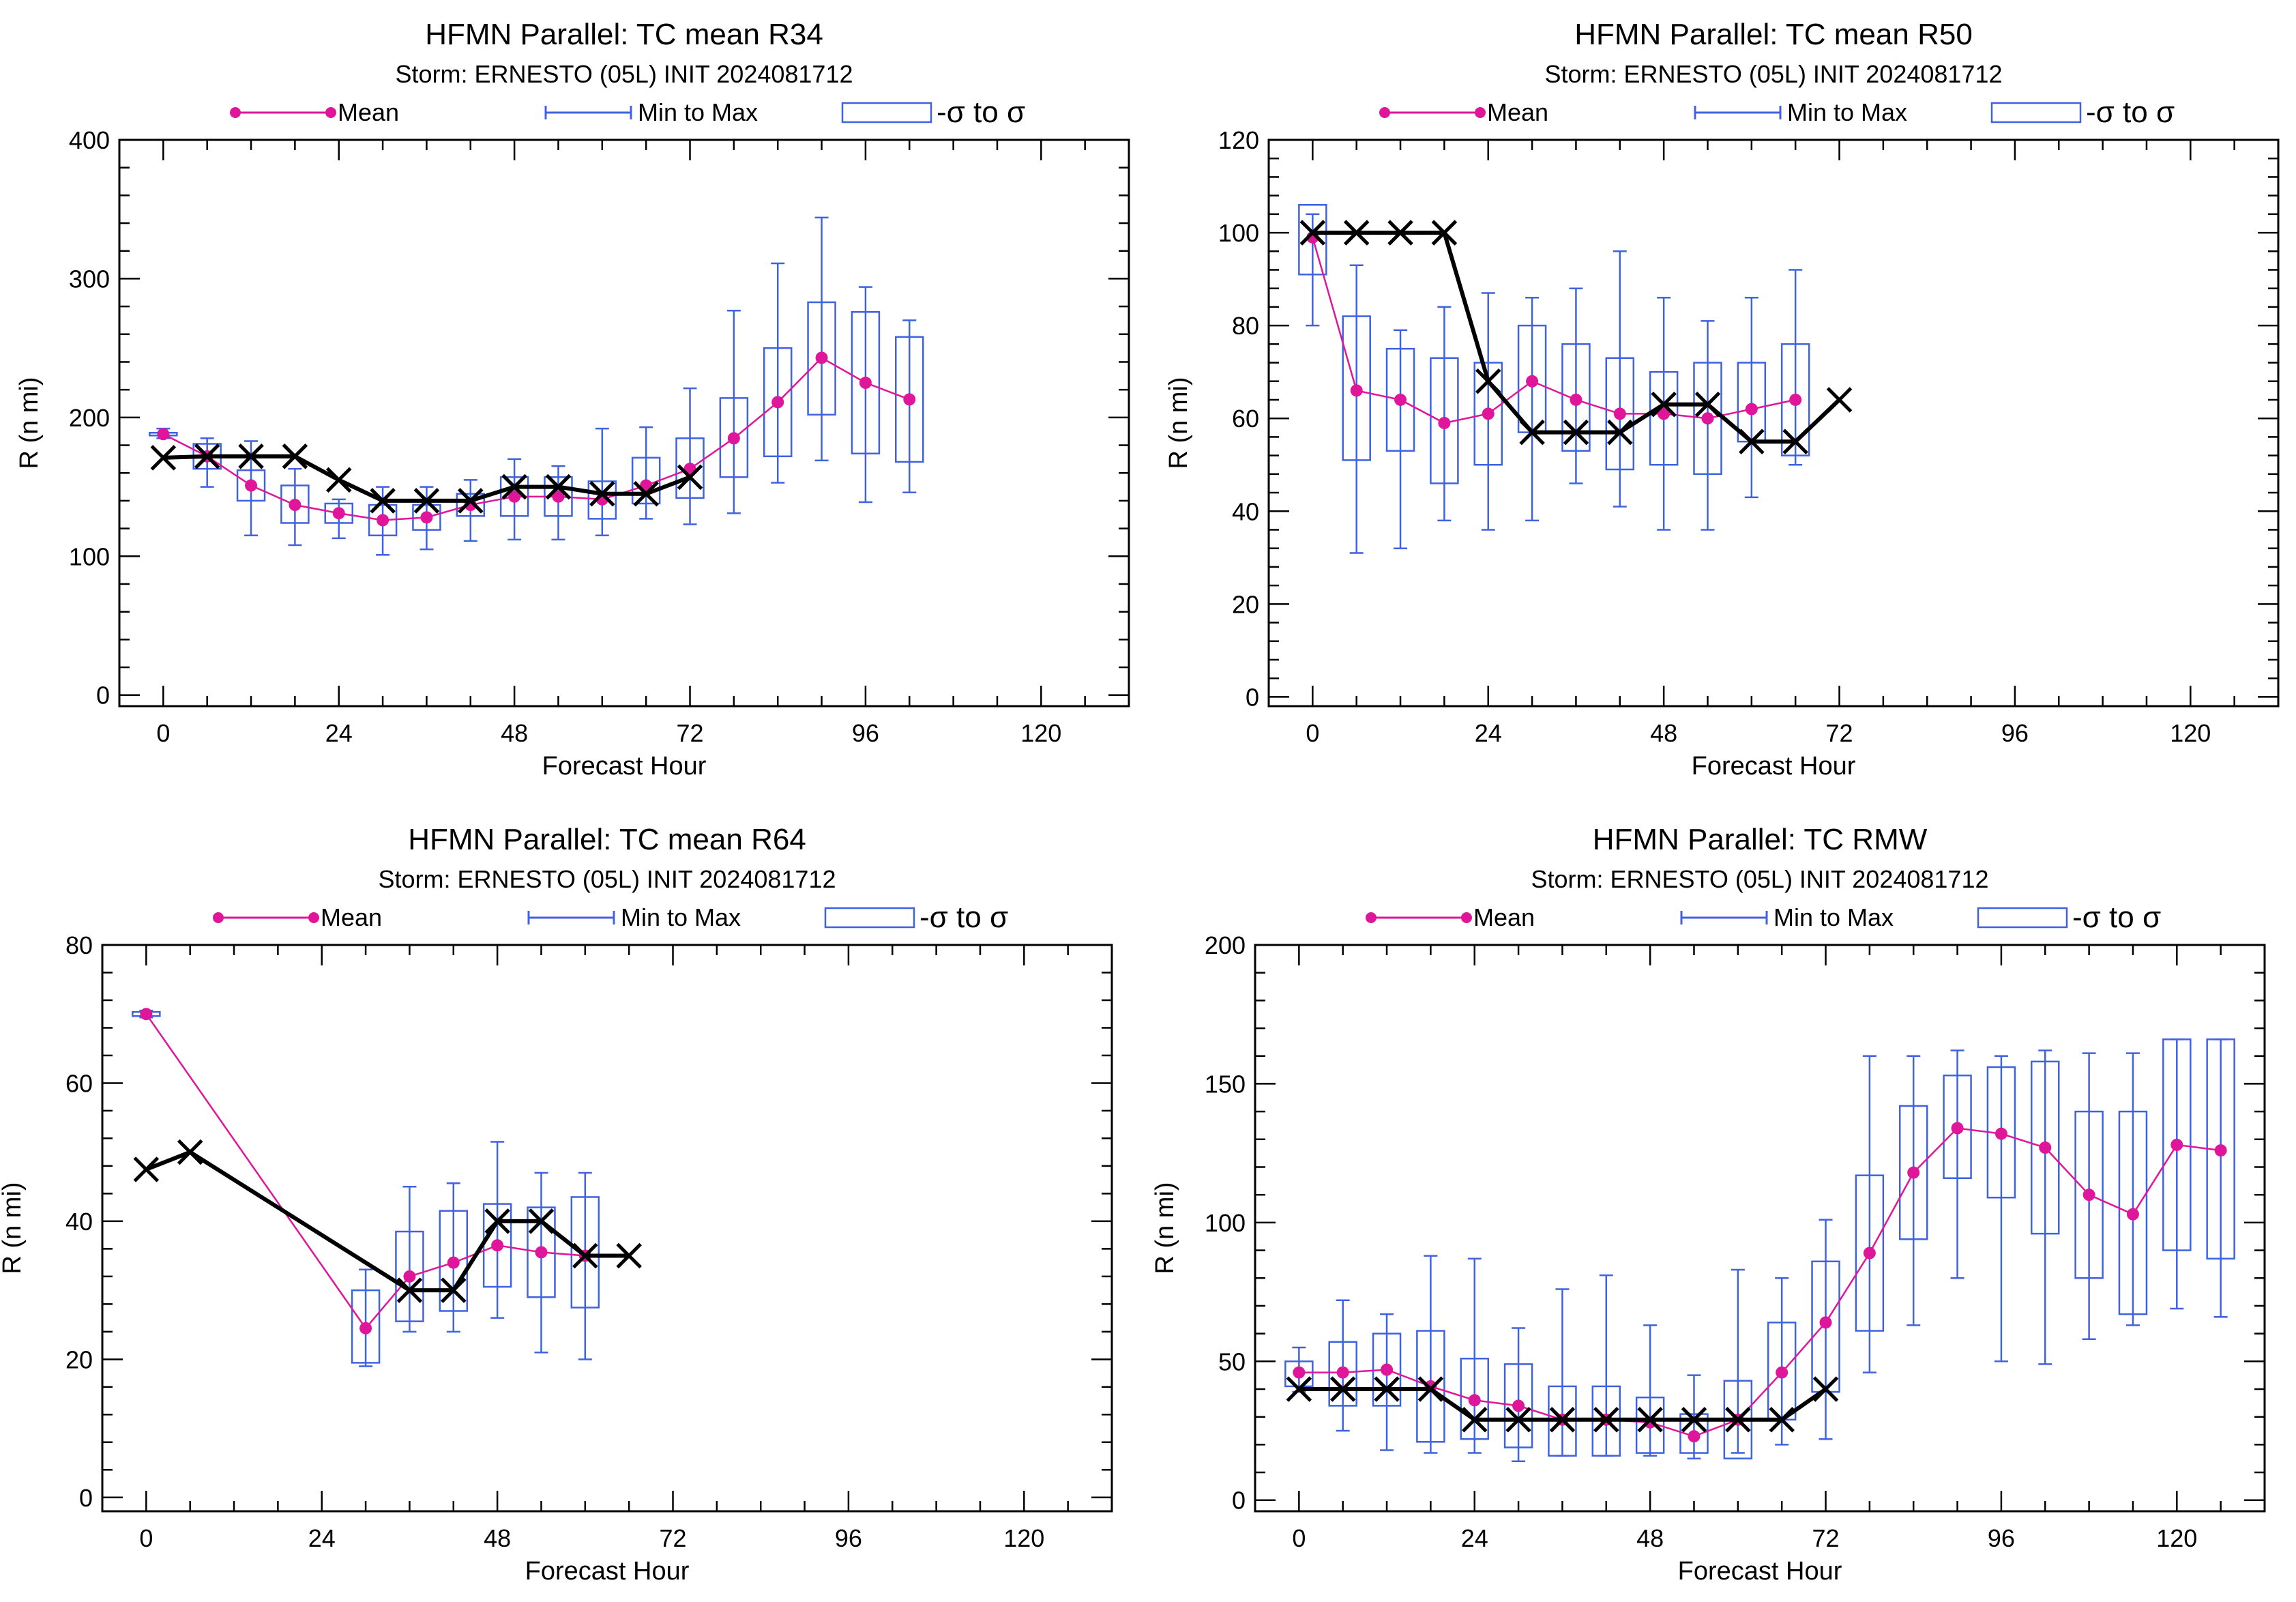  What do you see at coordinates (1232, 1361) in the screenshot?
I see `y-tick-label: 50` at bounding box center [1232, 1361].